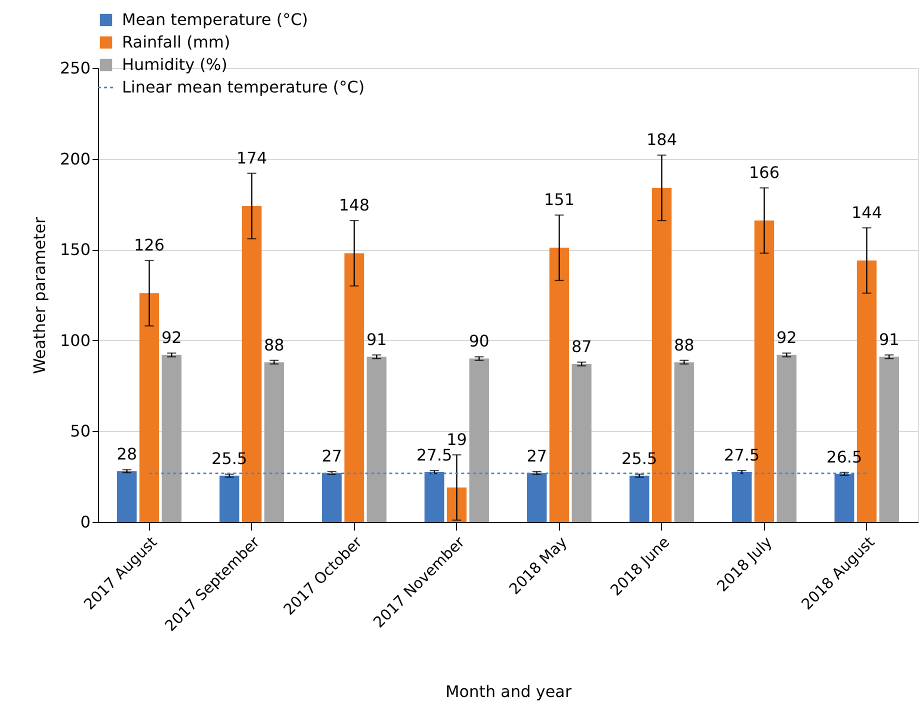 Image resolution: width=920 pixels, height=709 pixels. I want to click on y-tick-label: 200, so click(75, 158).